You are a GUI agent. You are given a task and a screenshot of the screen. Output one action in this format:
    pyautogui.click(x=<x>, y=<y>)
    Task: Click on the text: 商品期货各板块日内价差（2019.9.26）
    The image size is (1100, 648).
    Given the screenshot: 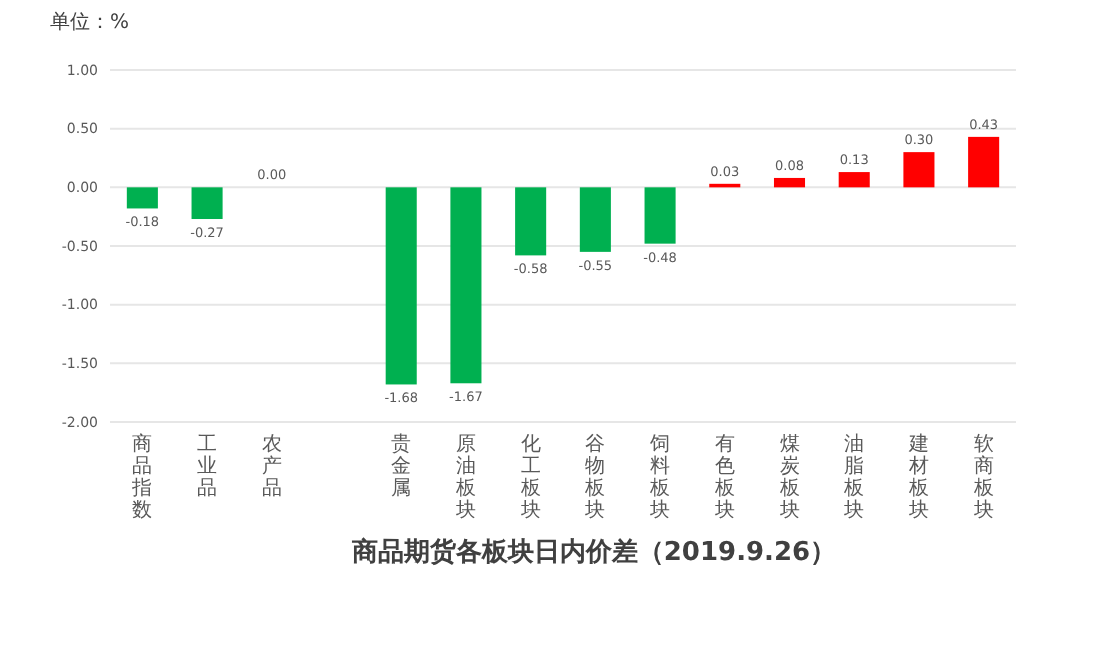 What is the action you would take?
    pyautogui.click(x=593, y=552)
    